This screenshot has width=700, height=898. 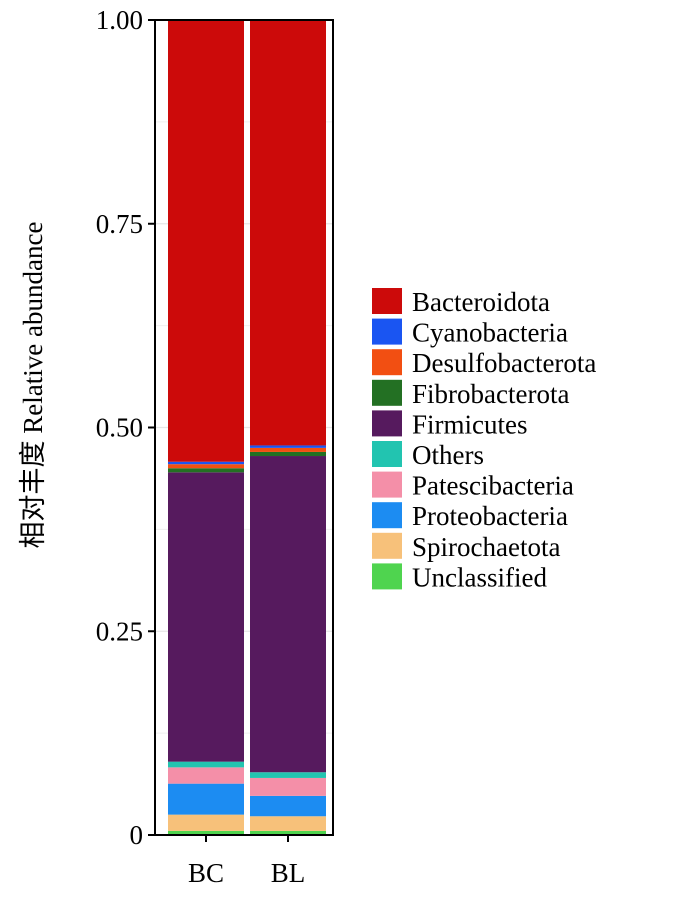 I want to click on legend-label: Patescibacteria, so click(x=493, y=486).